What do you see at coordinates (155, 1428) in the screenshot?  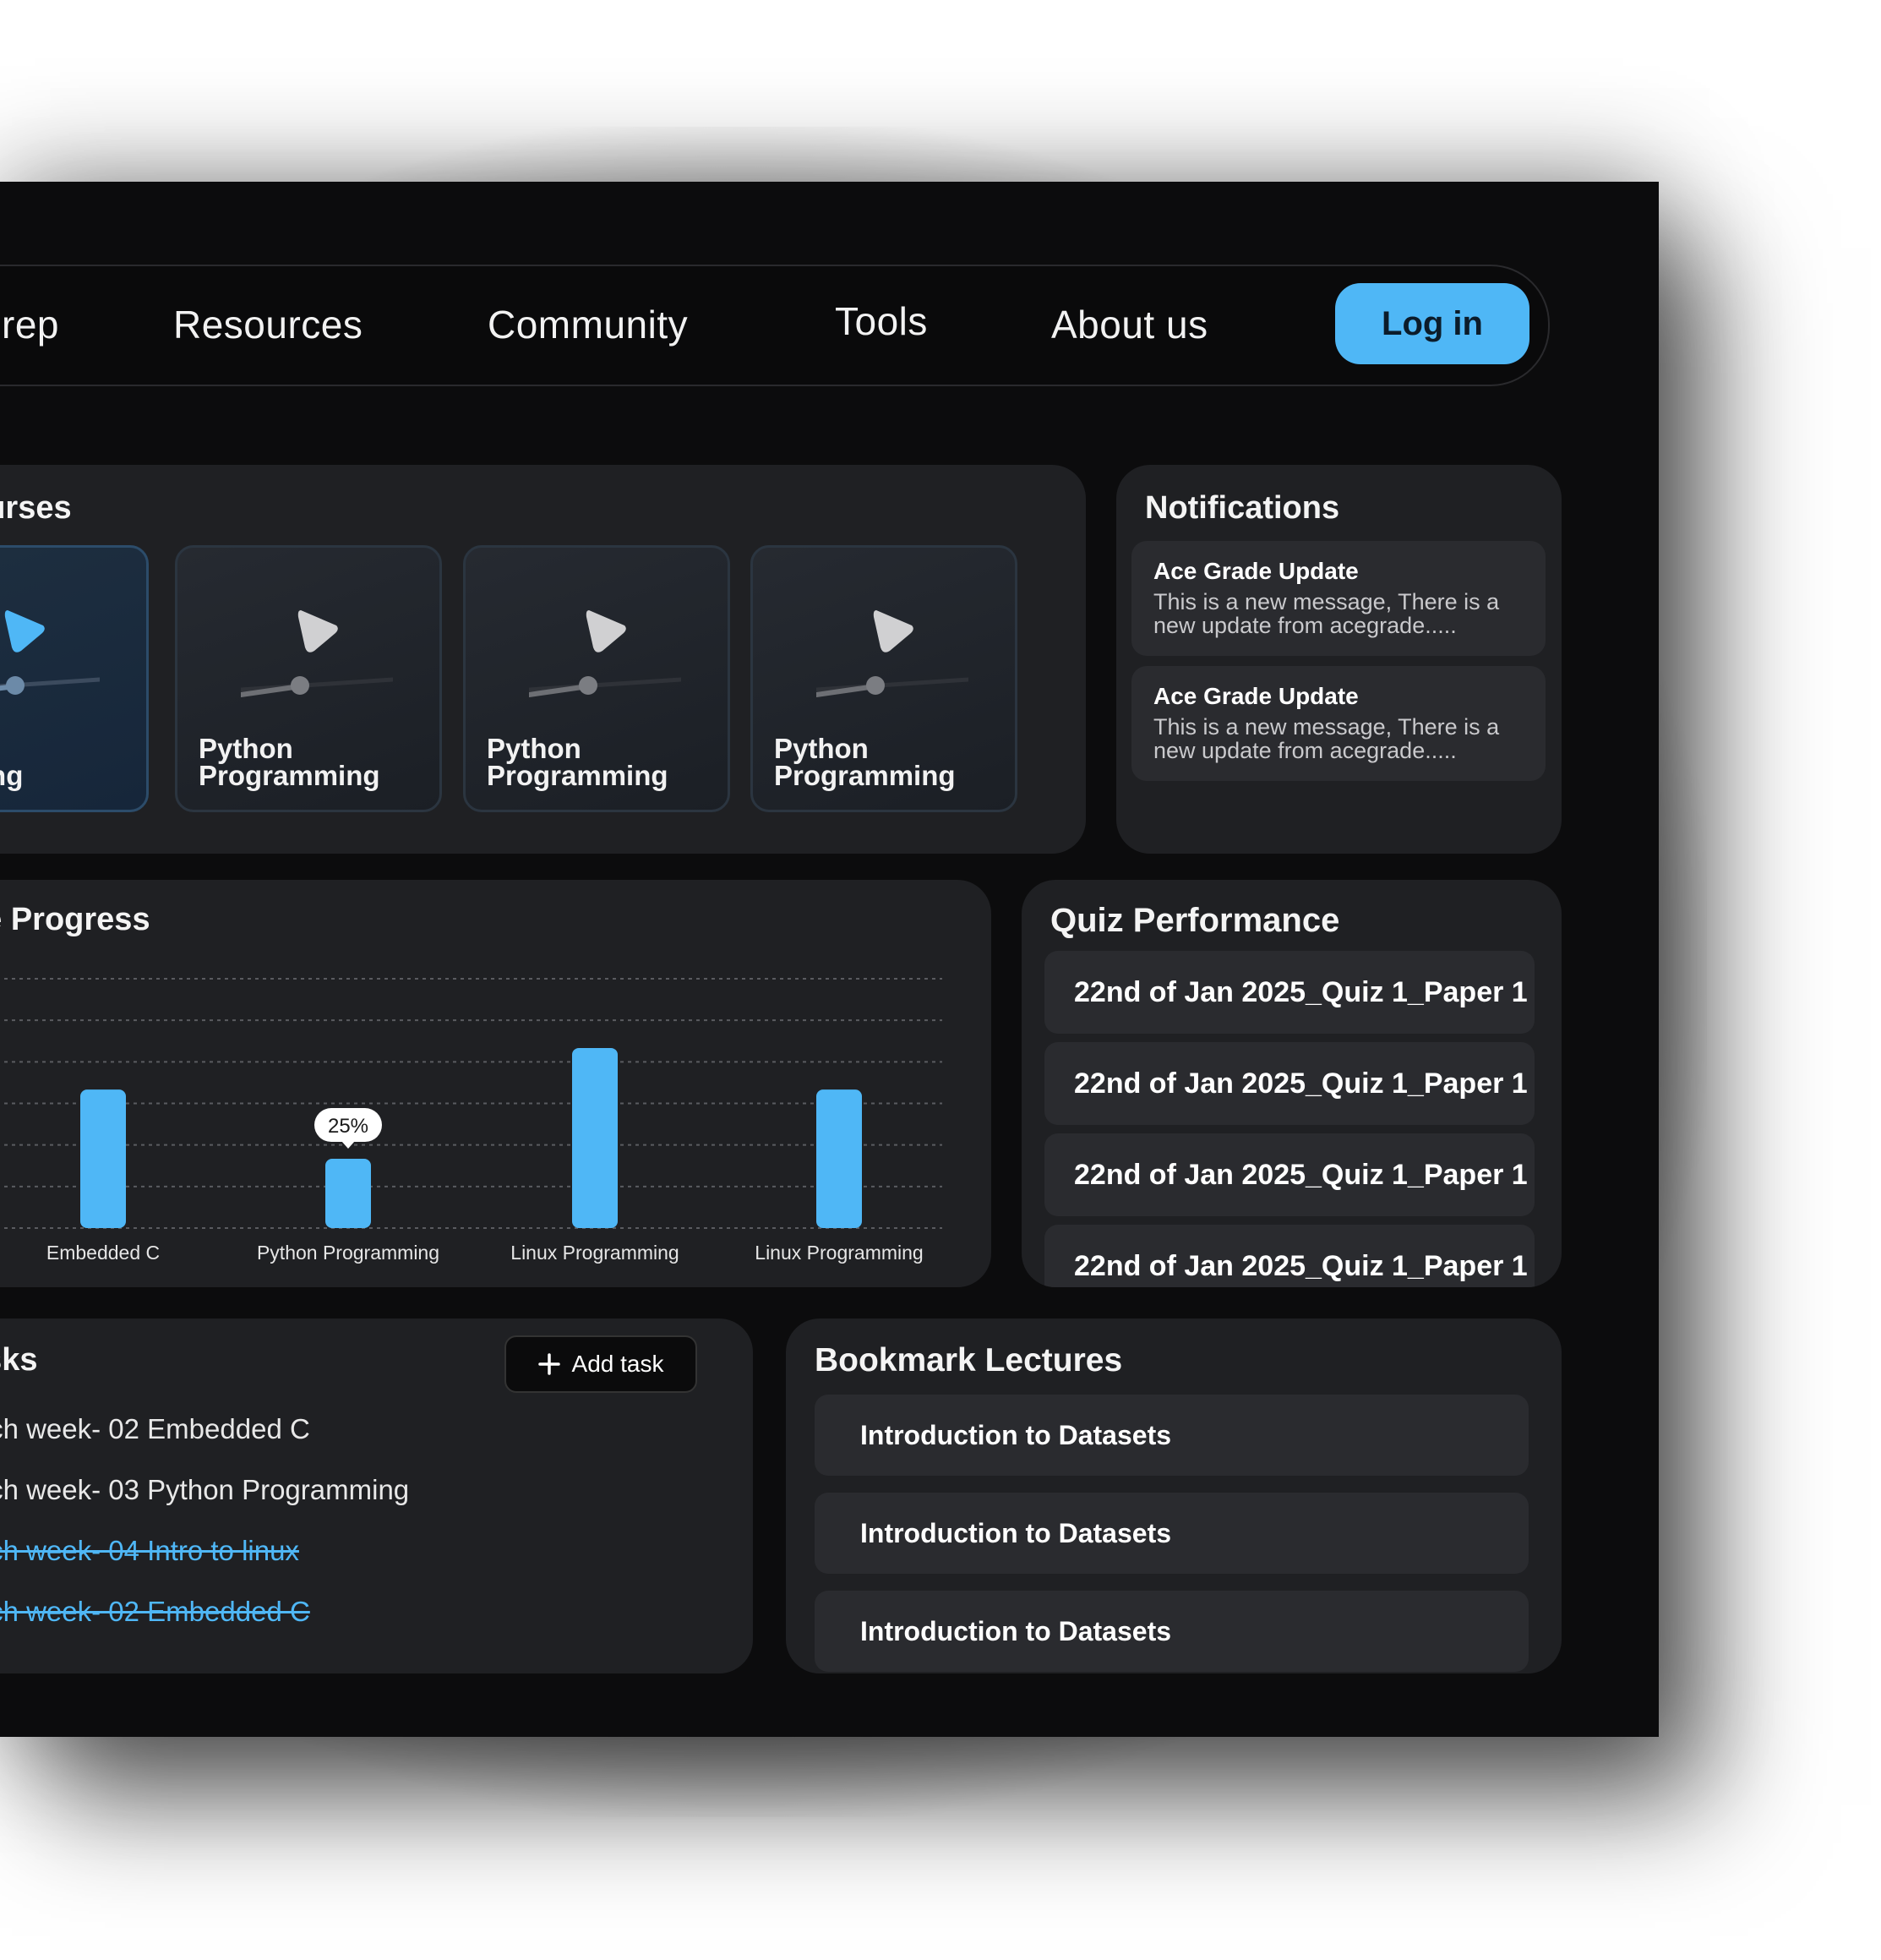 I see `task-item: Vatch week- 02 Embedded C` at bounding box center [155, 1428].